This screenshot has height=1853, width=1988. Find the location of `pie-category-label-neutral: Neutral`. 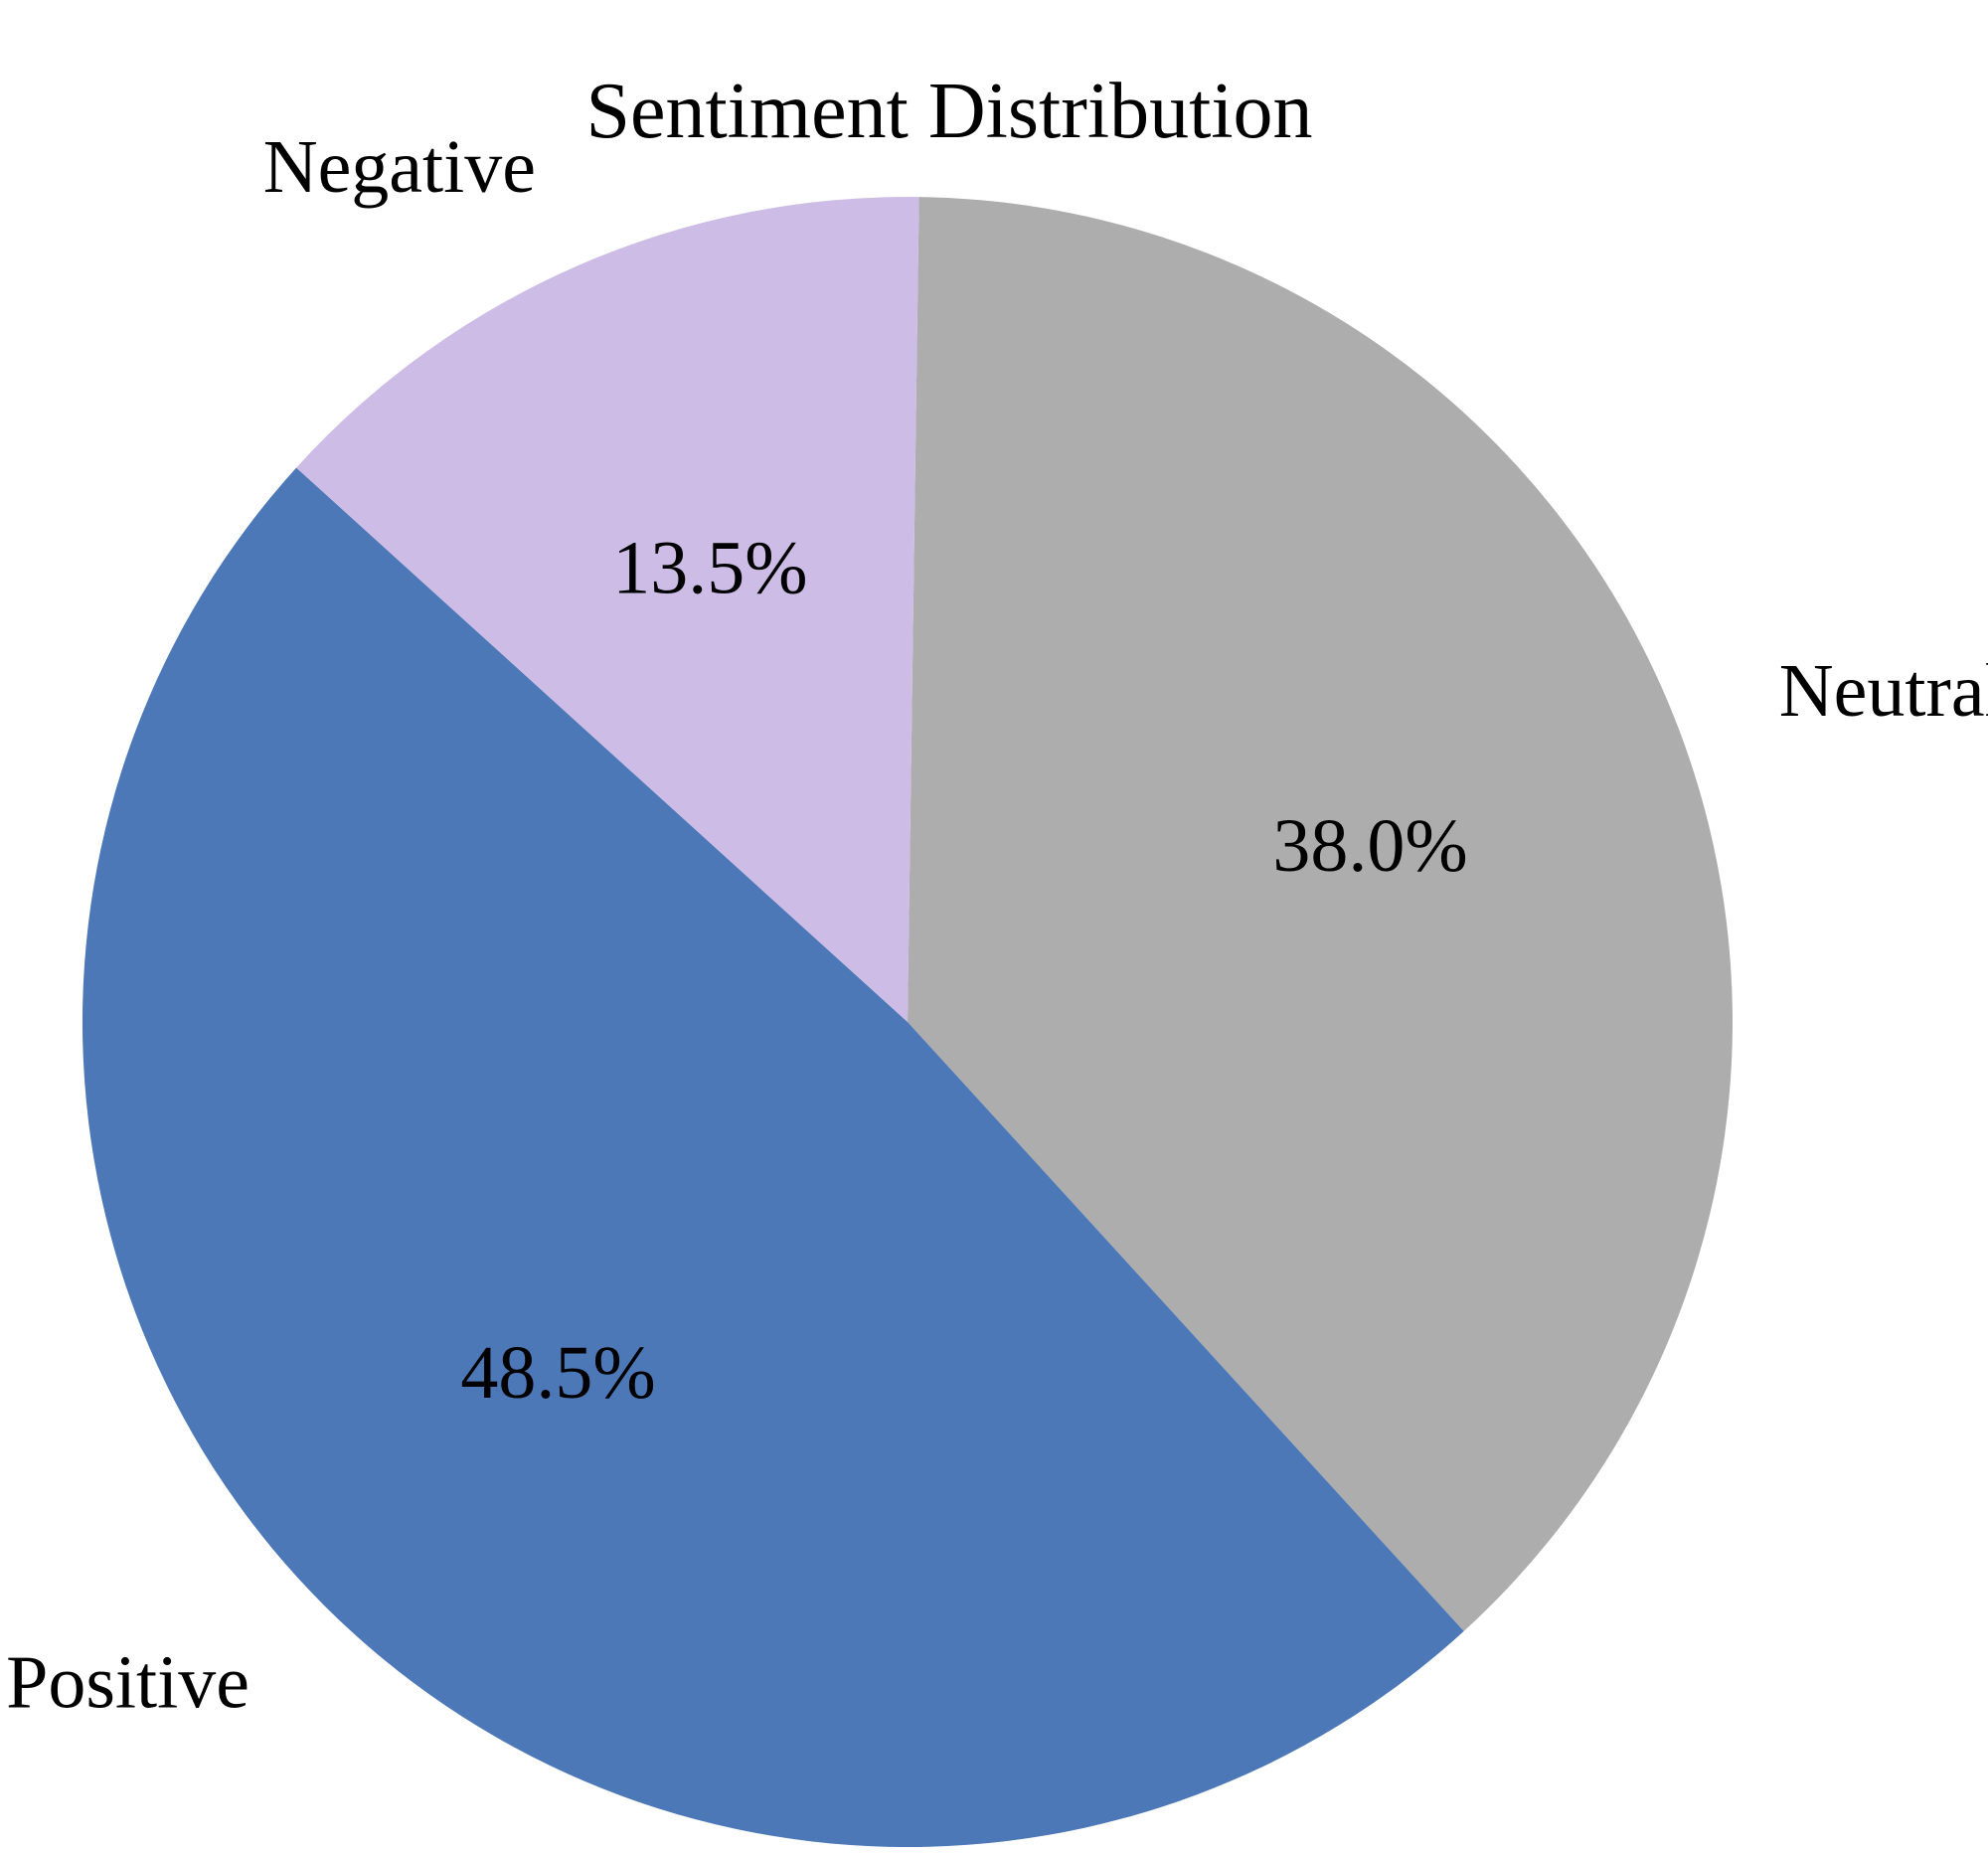

pie-category-label-neutral: Neutral is located at coordinates (1883, 691).